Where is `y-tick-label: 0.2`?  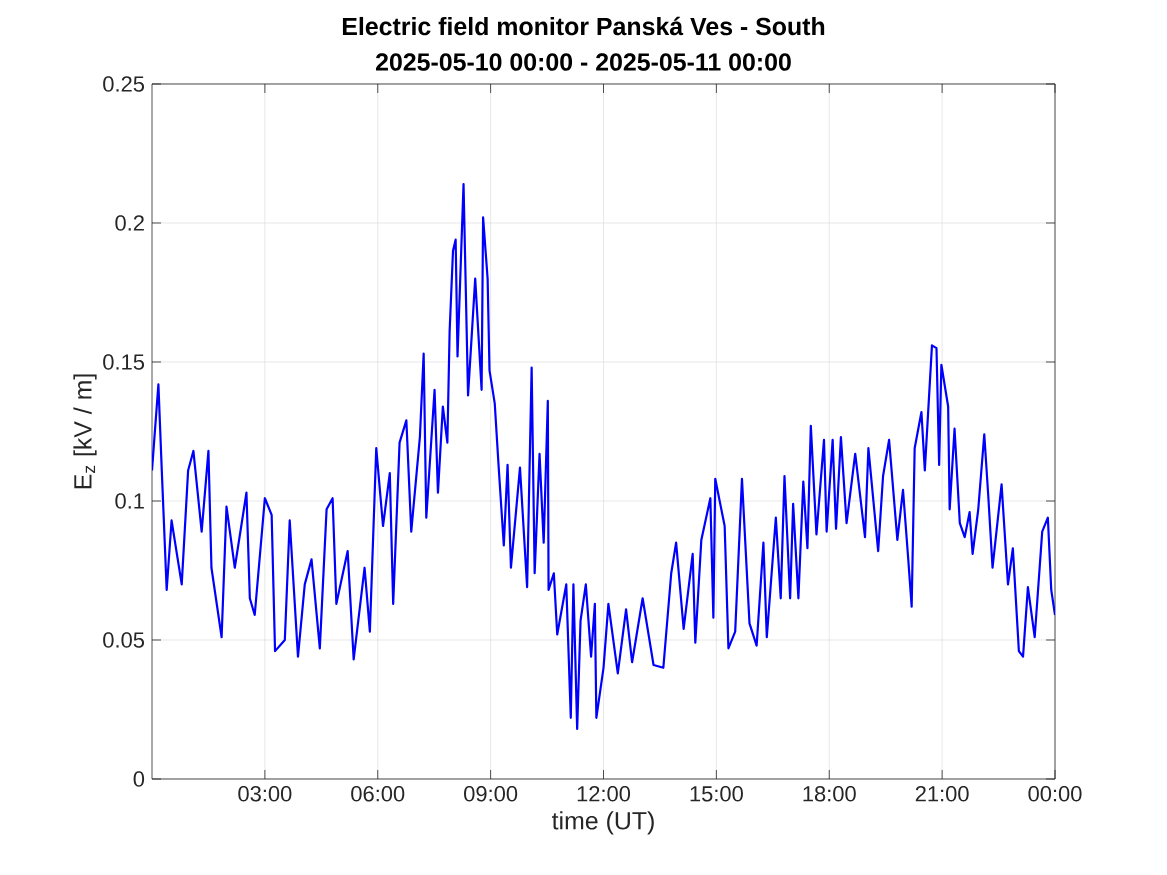
y-tick-label: 0.2 is located at coordinates (129, 223).